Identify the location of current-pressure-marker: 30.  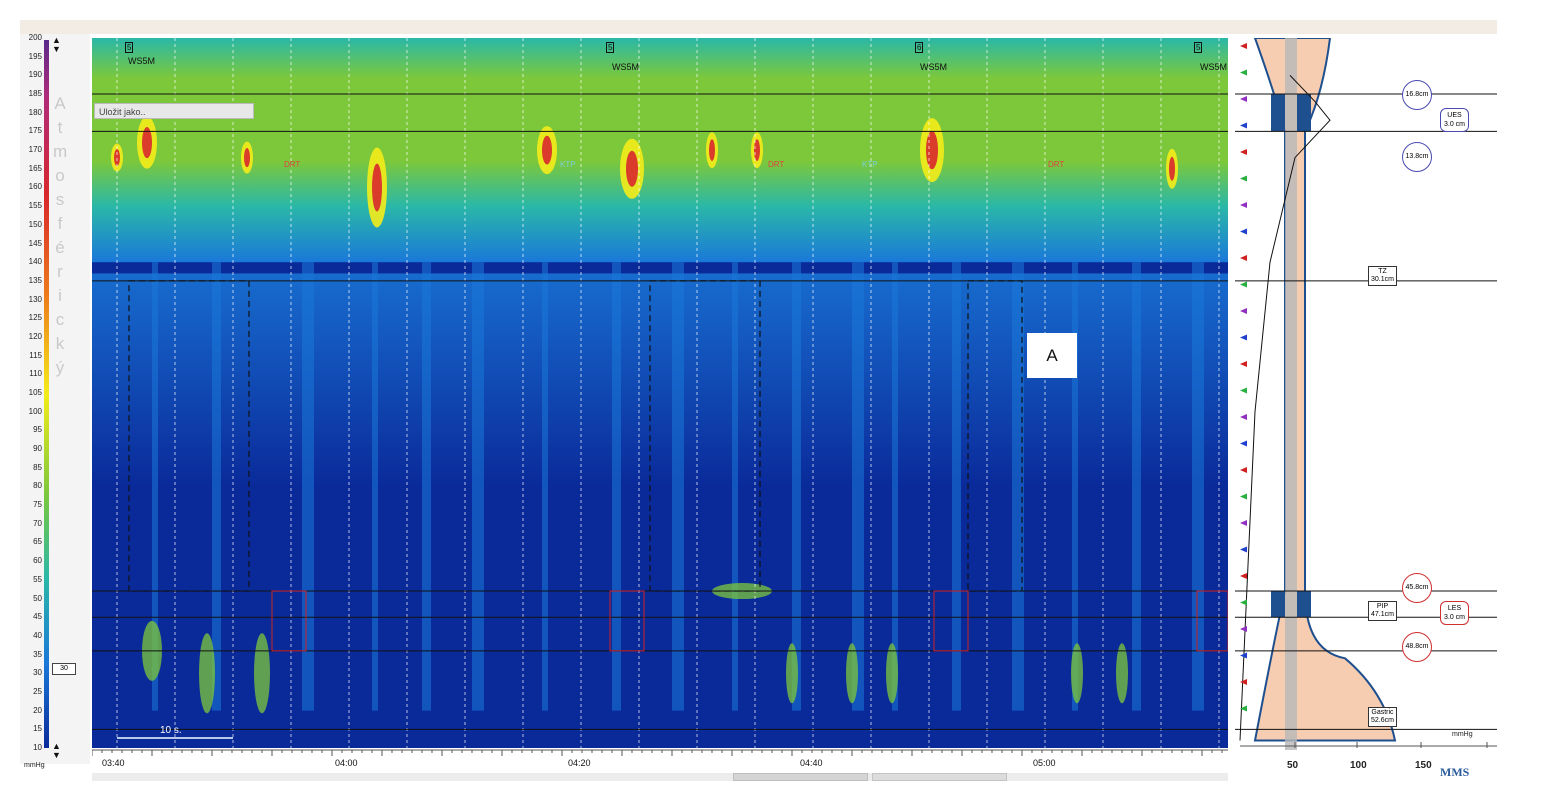
(64, 669).